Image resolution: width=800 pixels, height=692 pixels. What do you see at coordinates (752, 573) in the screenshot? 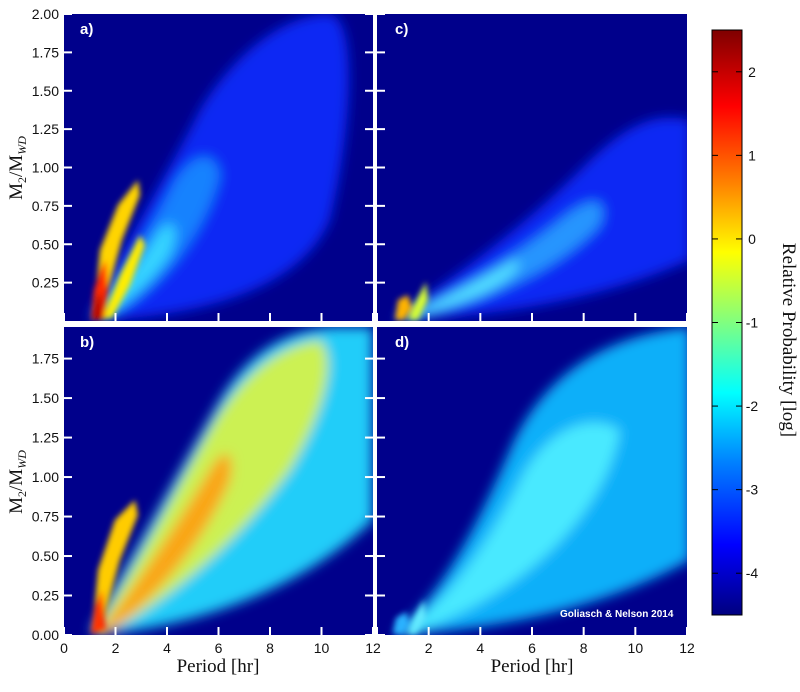
I see `colorbar-tick-label: -4` at bounding box center [752, 573].